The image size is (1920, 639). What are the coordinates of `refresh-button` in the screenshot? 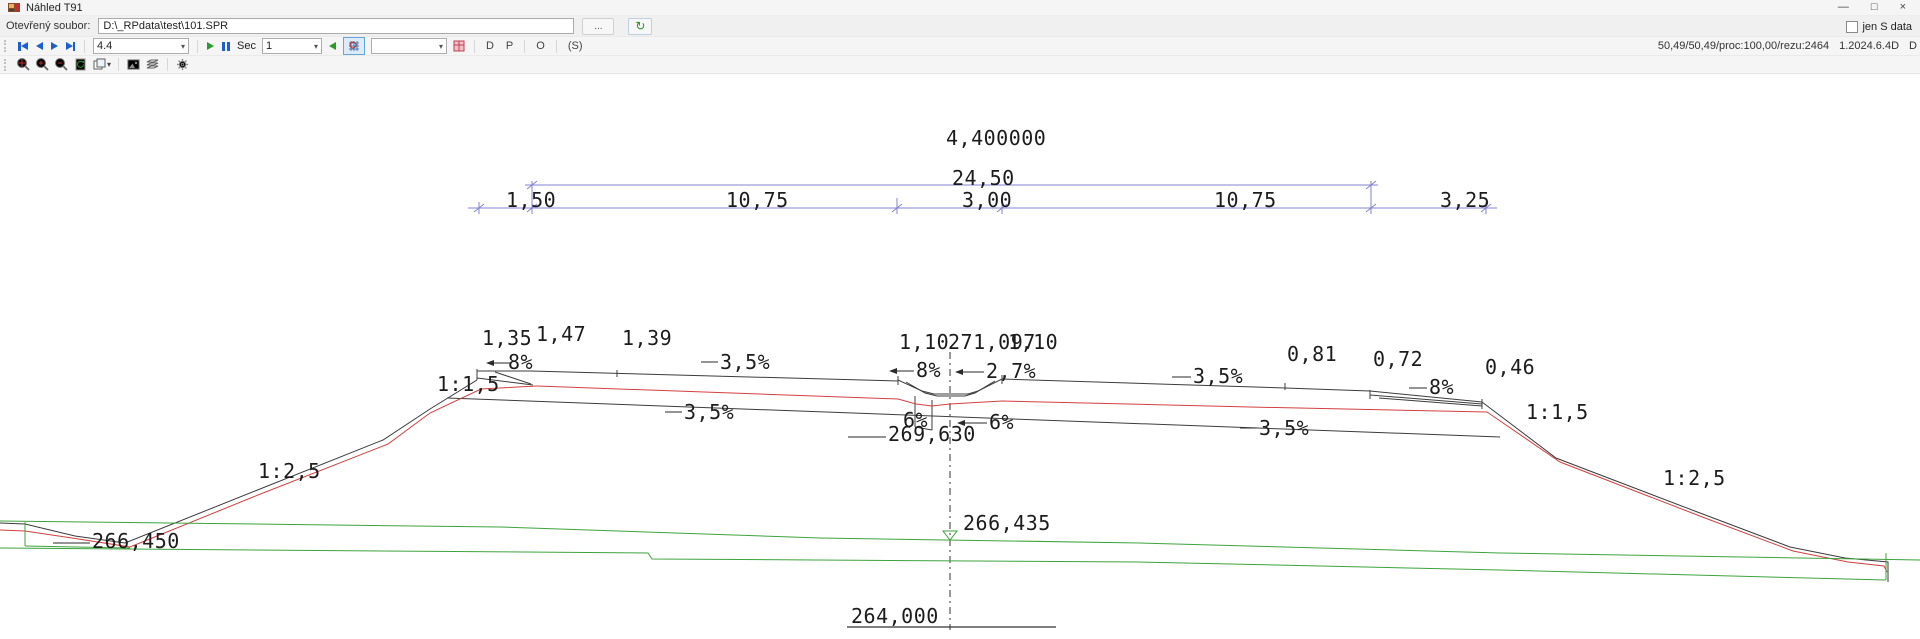 It's located at (80, 65).